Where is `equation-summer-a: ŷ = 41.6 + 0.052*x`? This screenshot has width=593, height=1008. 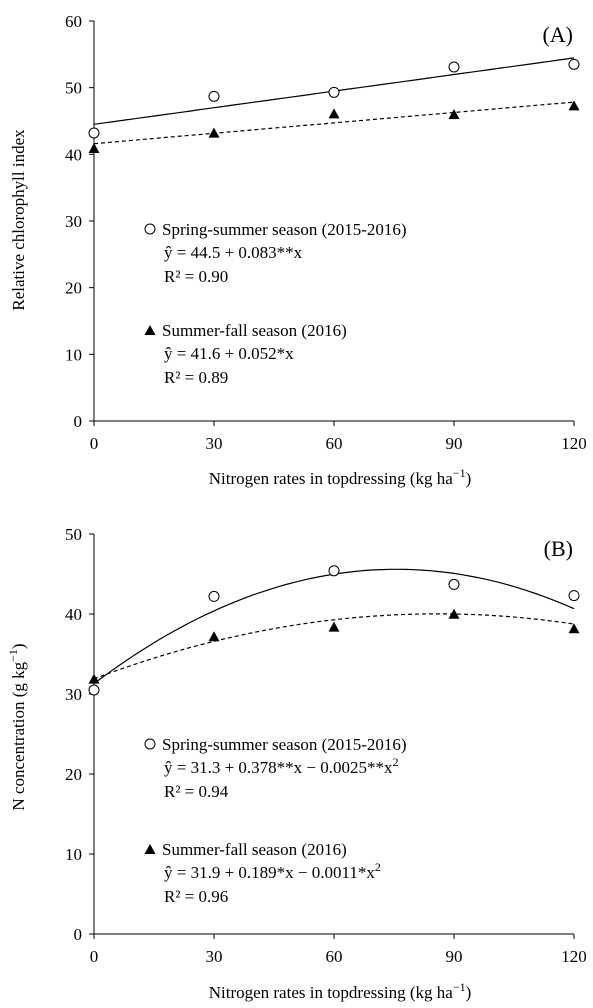 equation-summer-a: ŷ = 41.6 + 0.052*x is located at coordinates (229, 353).